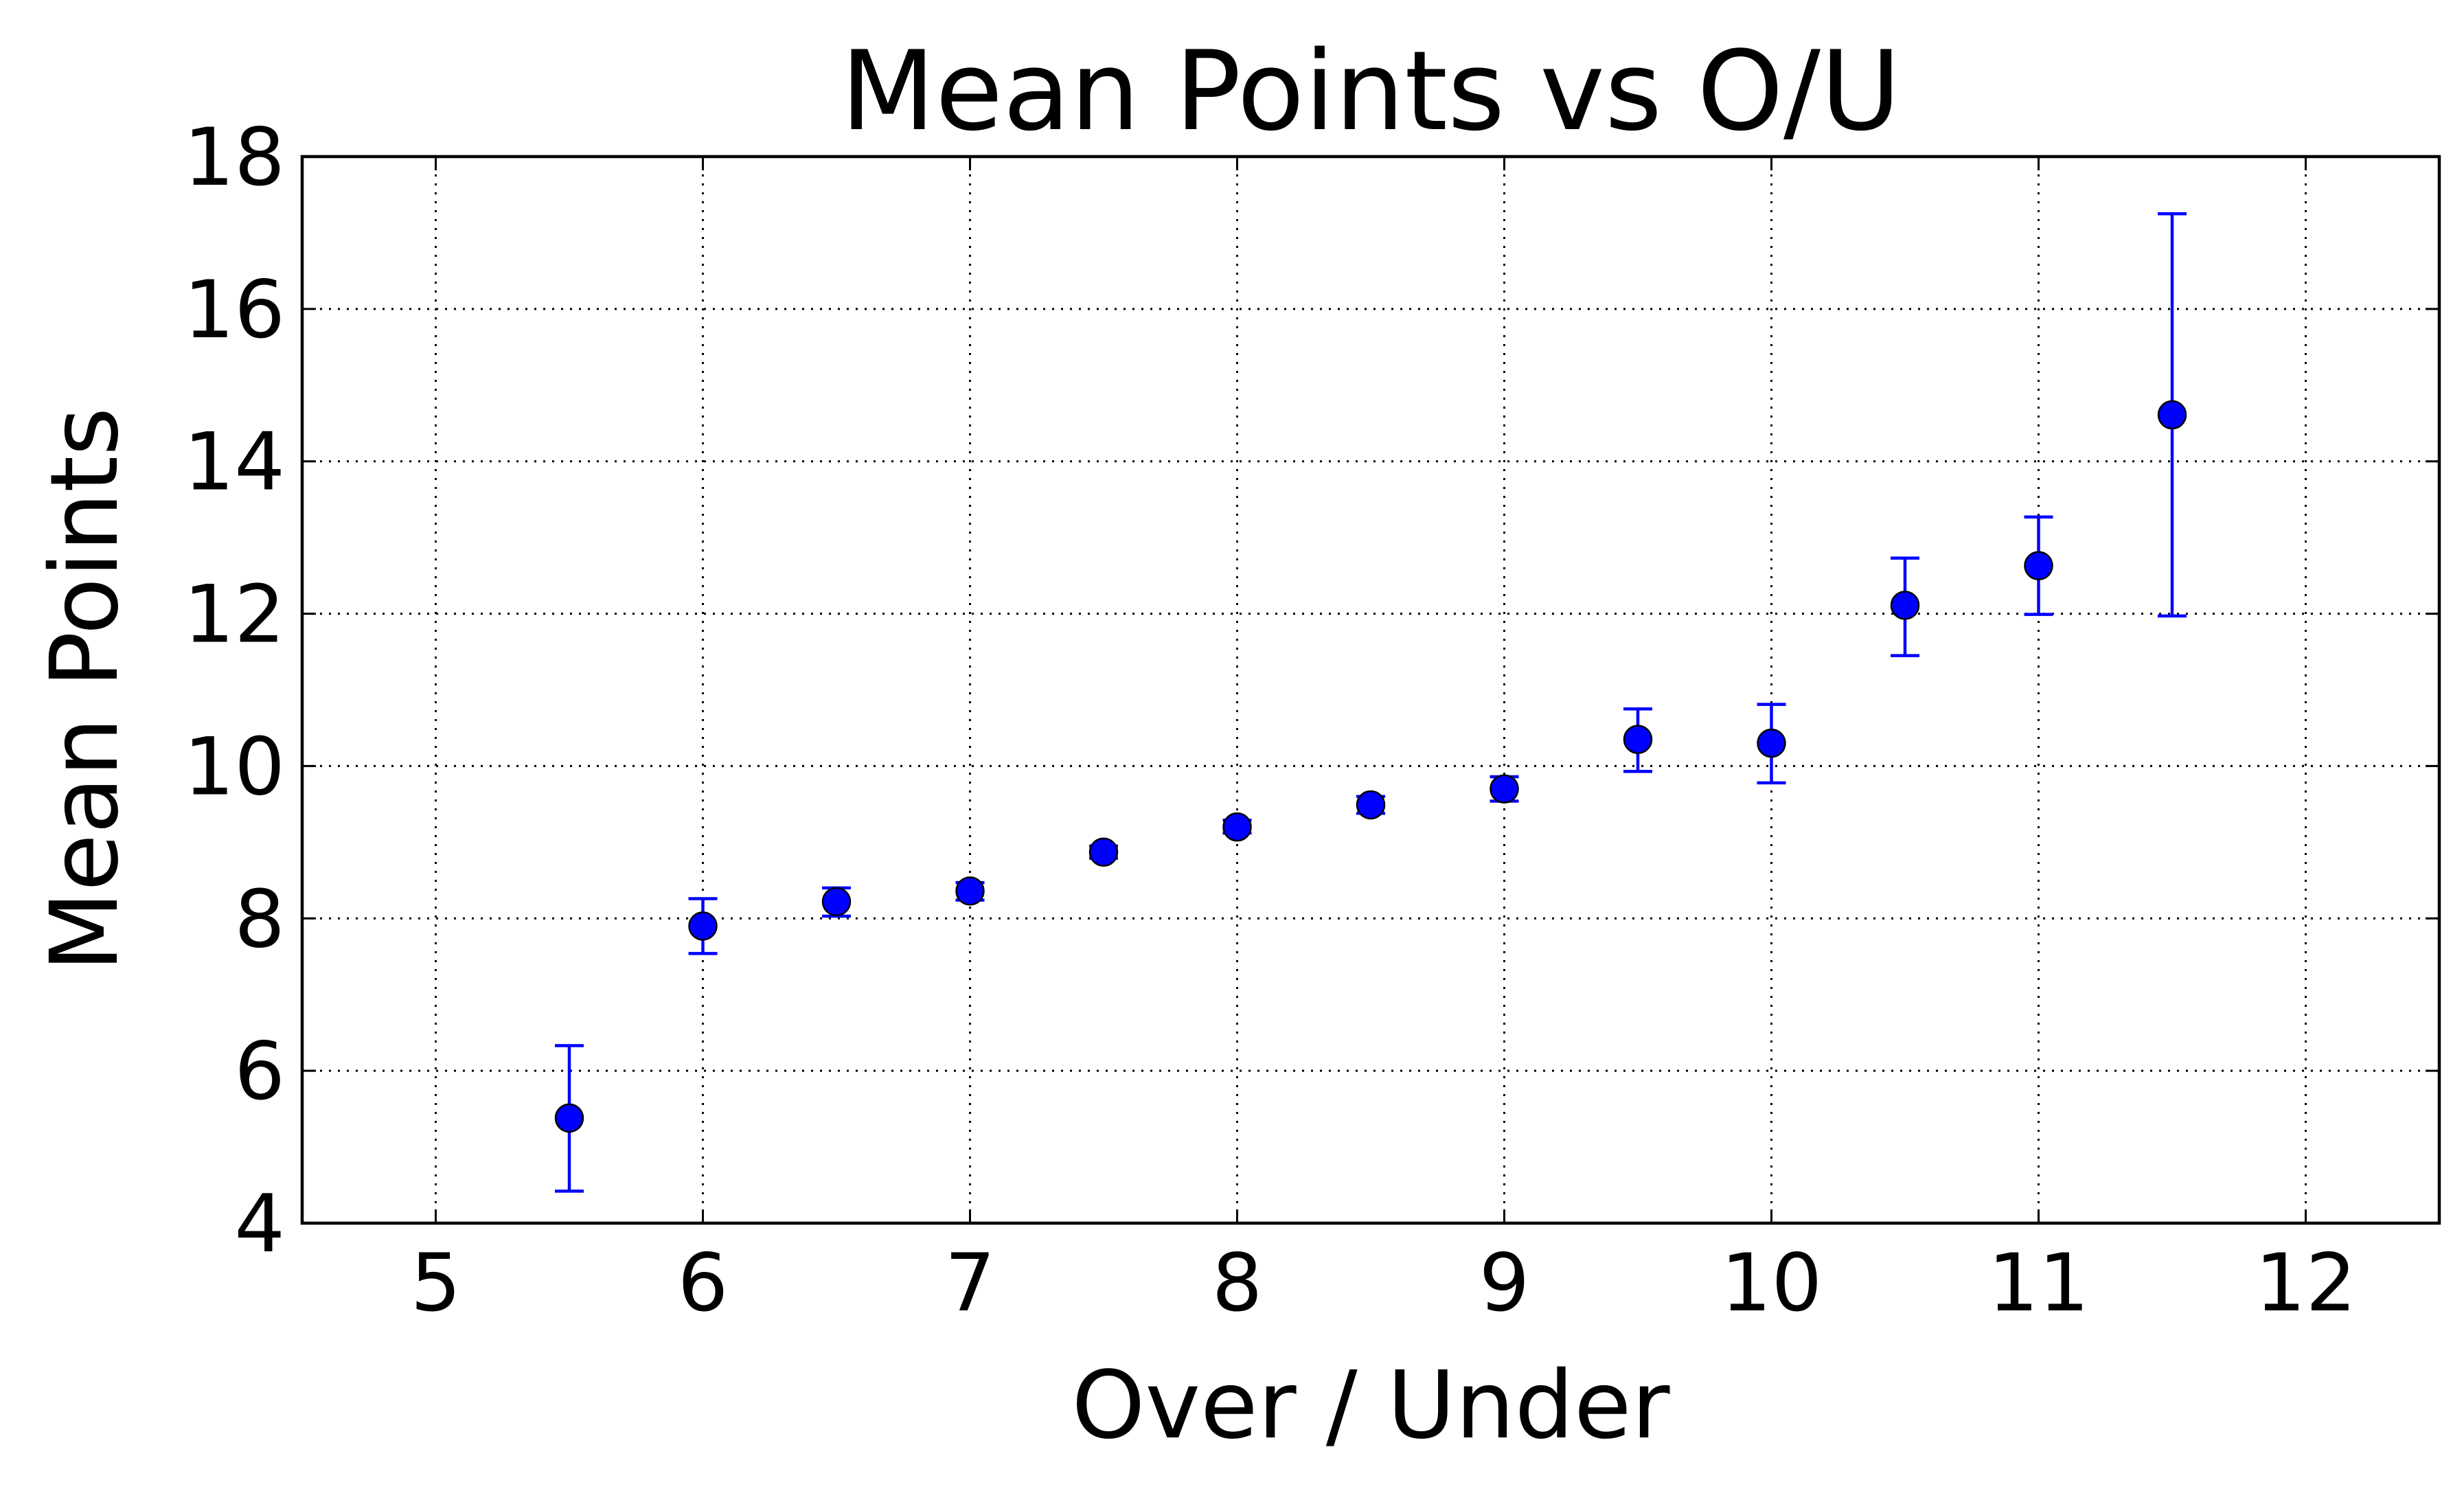 This screenshot has height=1491, width=2464. What do you see at coordinates (234, 310) in the screenshot?
I see `y-tick-label: 16` at bounding box center [234, 310].